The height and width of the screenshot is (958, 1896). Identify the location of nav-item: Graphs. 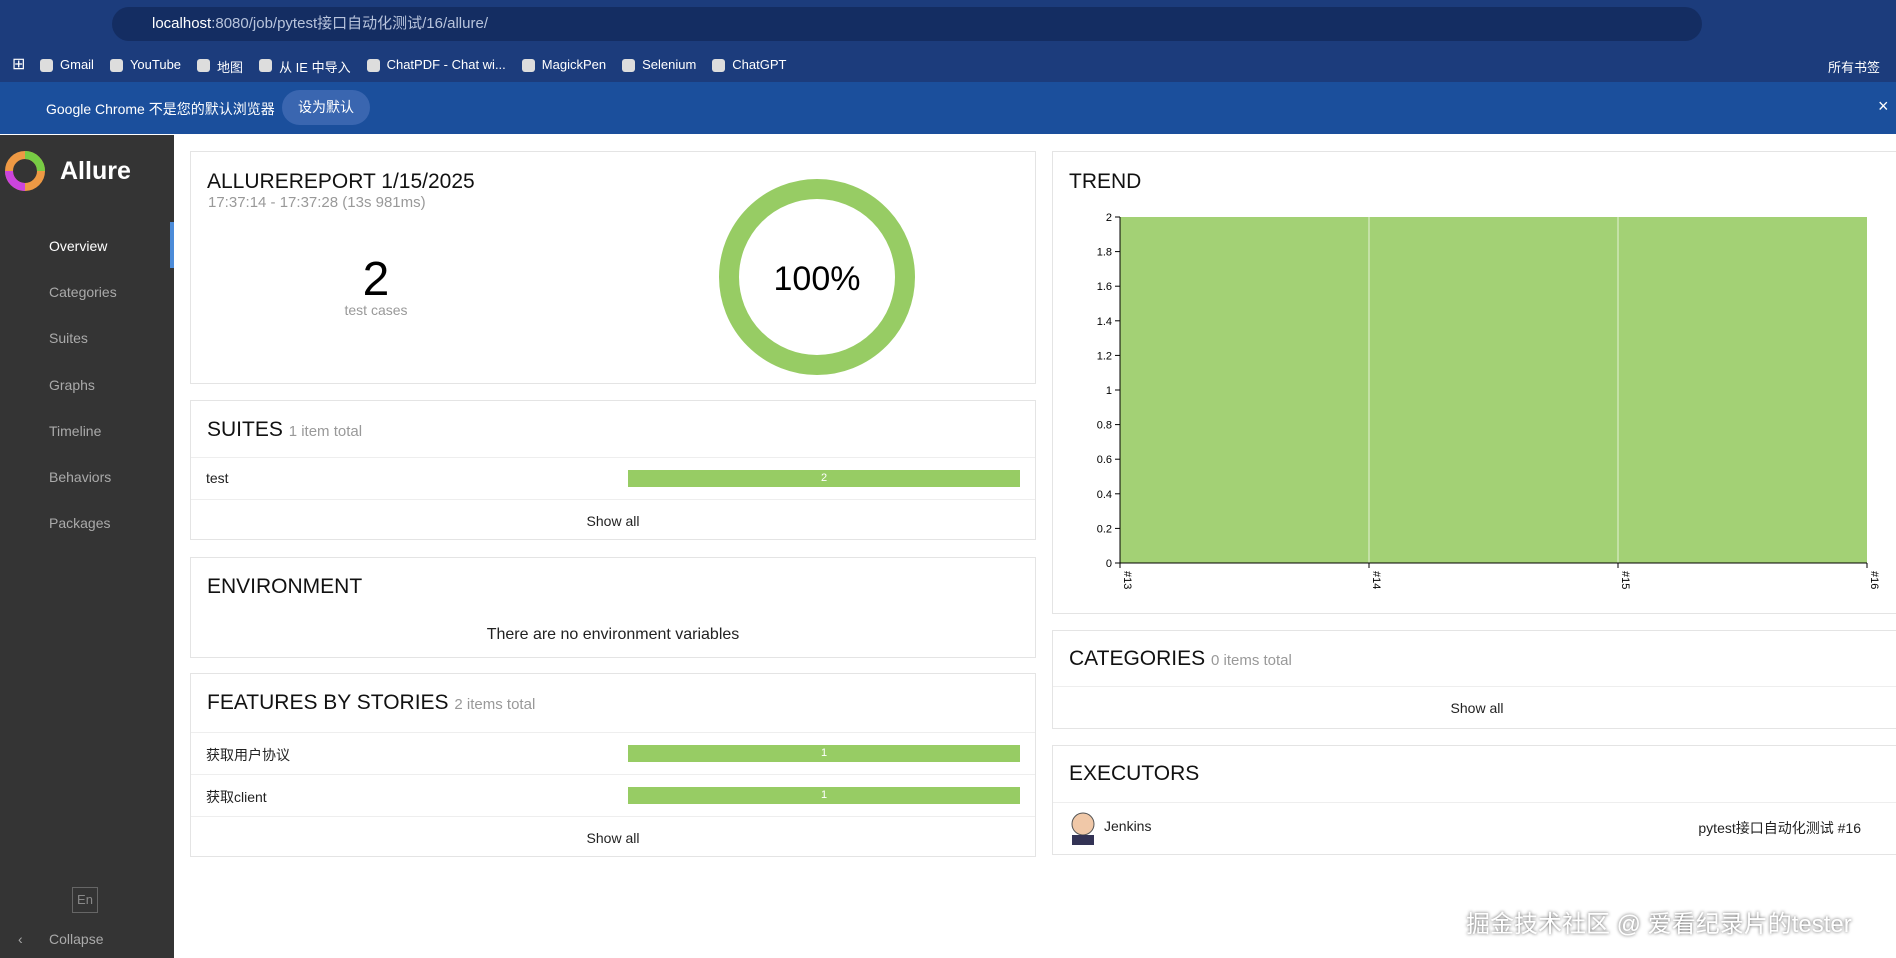
(72, 384).